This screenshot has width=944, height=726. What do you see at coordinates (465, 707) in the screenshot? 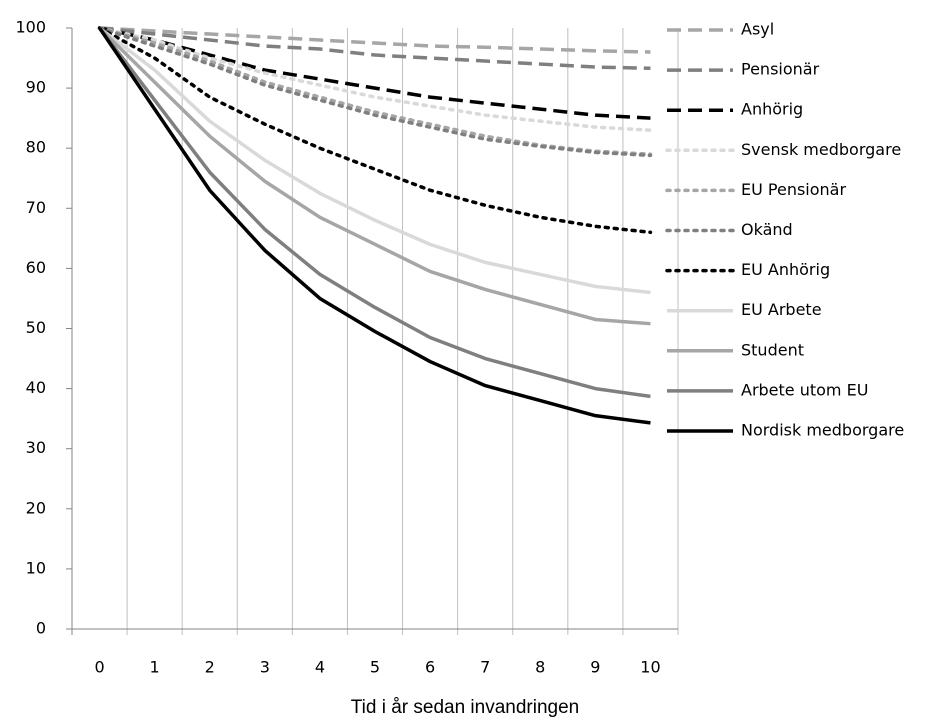
I see `x-axis-label: Tid i år sedan invandringen` at bounding box center [465, 707].